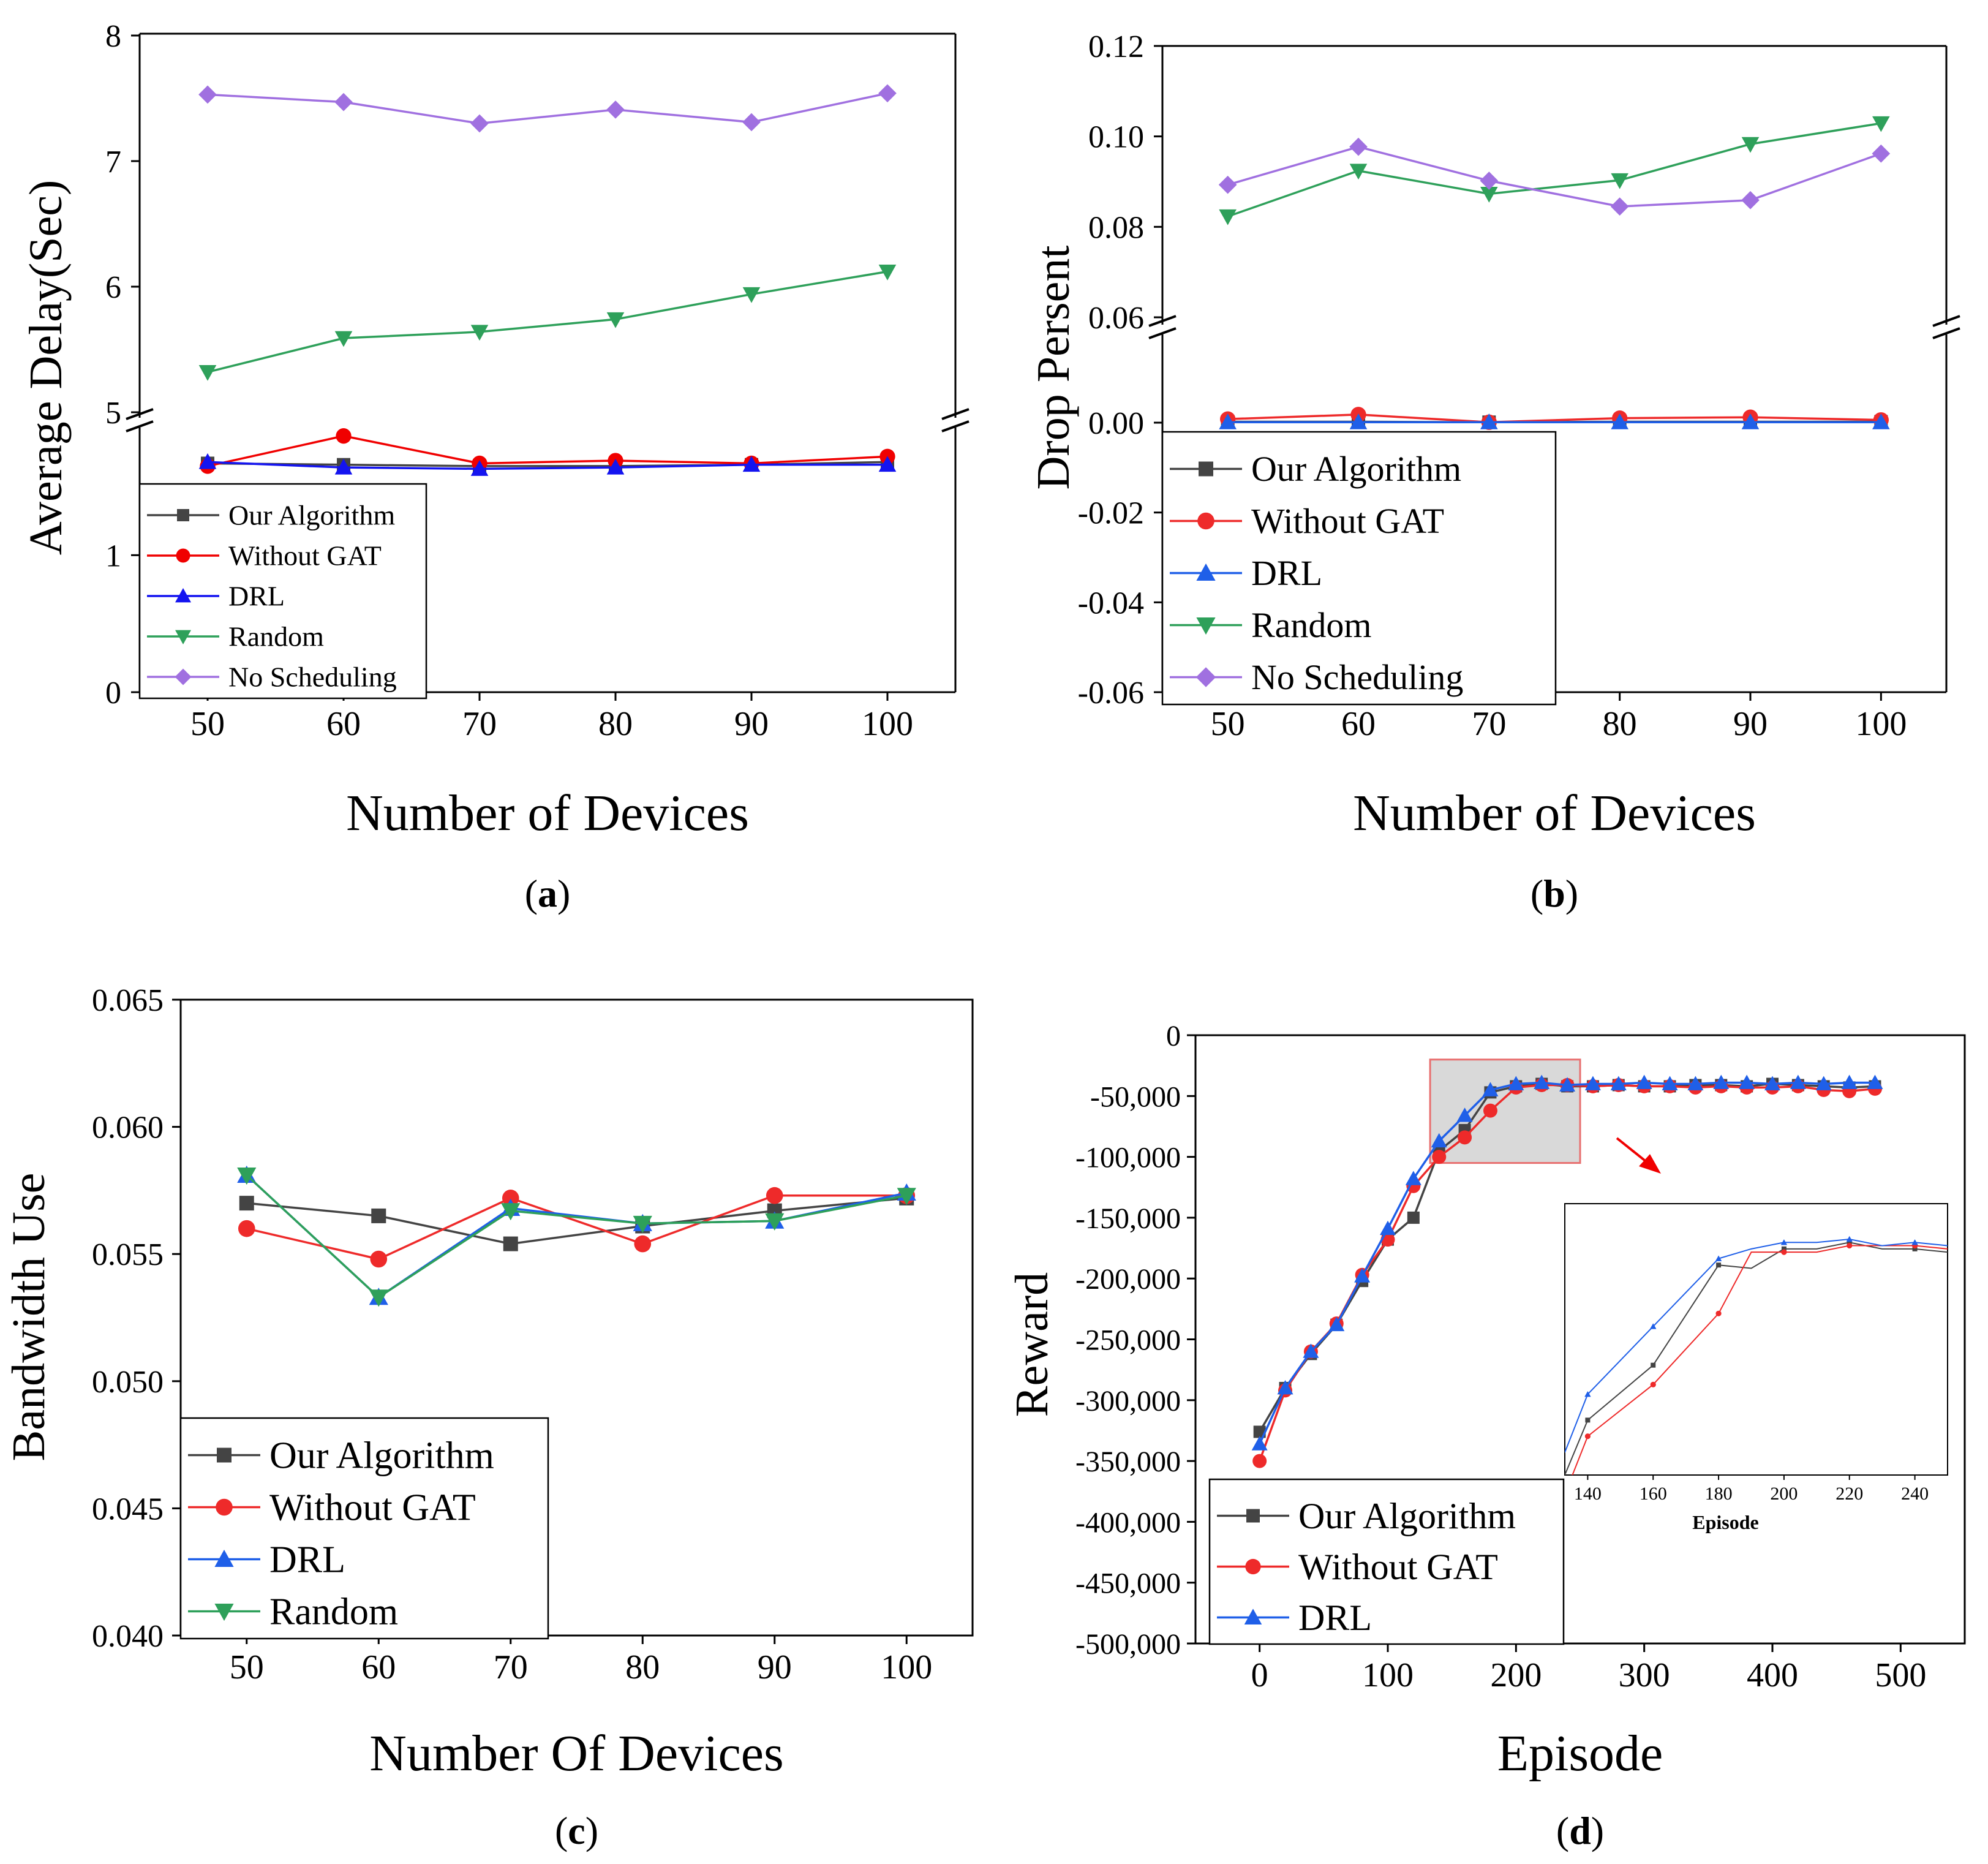 Image resolution: width=1988 pixels, height=1864 pixels. Describe the element at coordinates (1128, 1645) in the screenshot. I see `y-tick-label: -500,000` at that location.